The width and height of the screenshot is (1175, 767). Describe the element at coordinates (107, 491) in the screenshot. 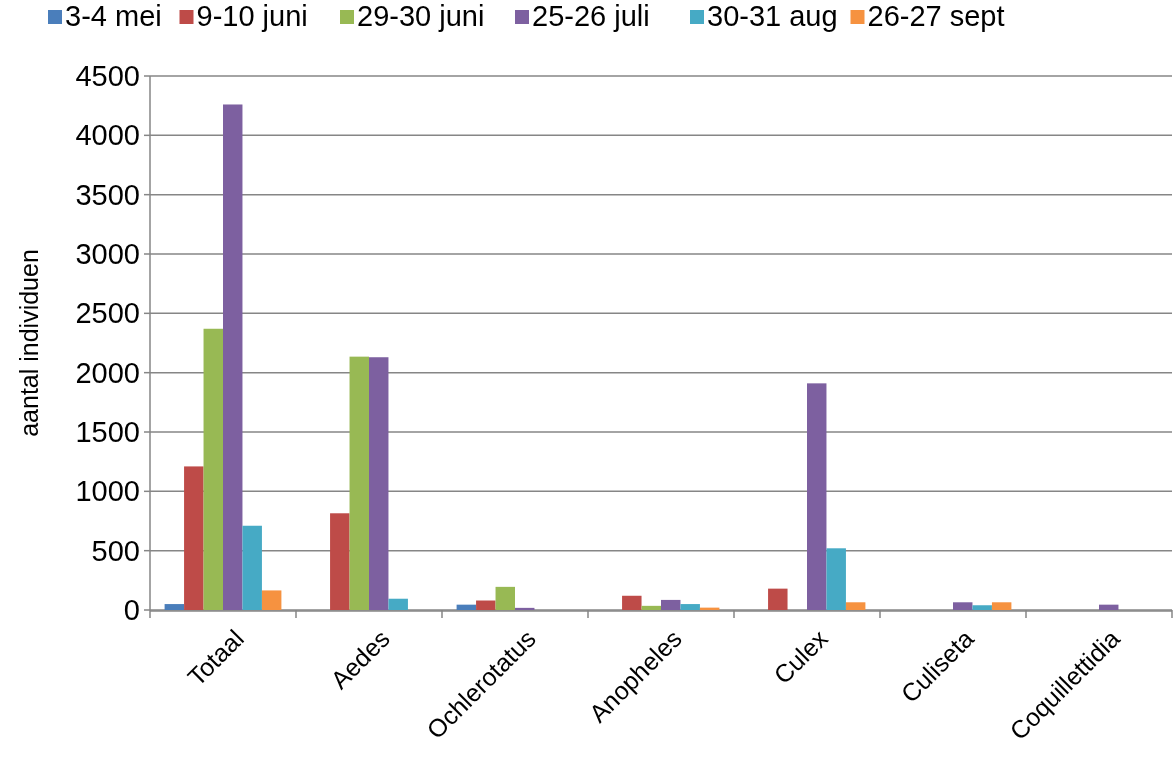

I see `y-tick-label: 1000` at that location.